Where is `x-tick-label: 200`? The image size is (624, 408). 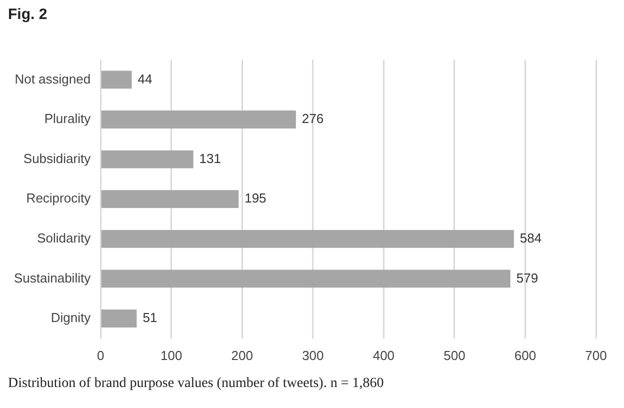
x-tick-label: 200 is located at coordinates (242, 355).